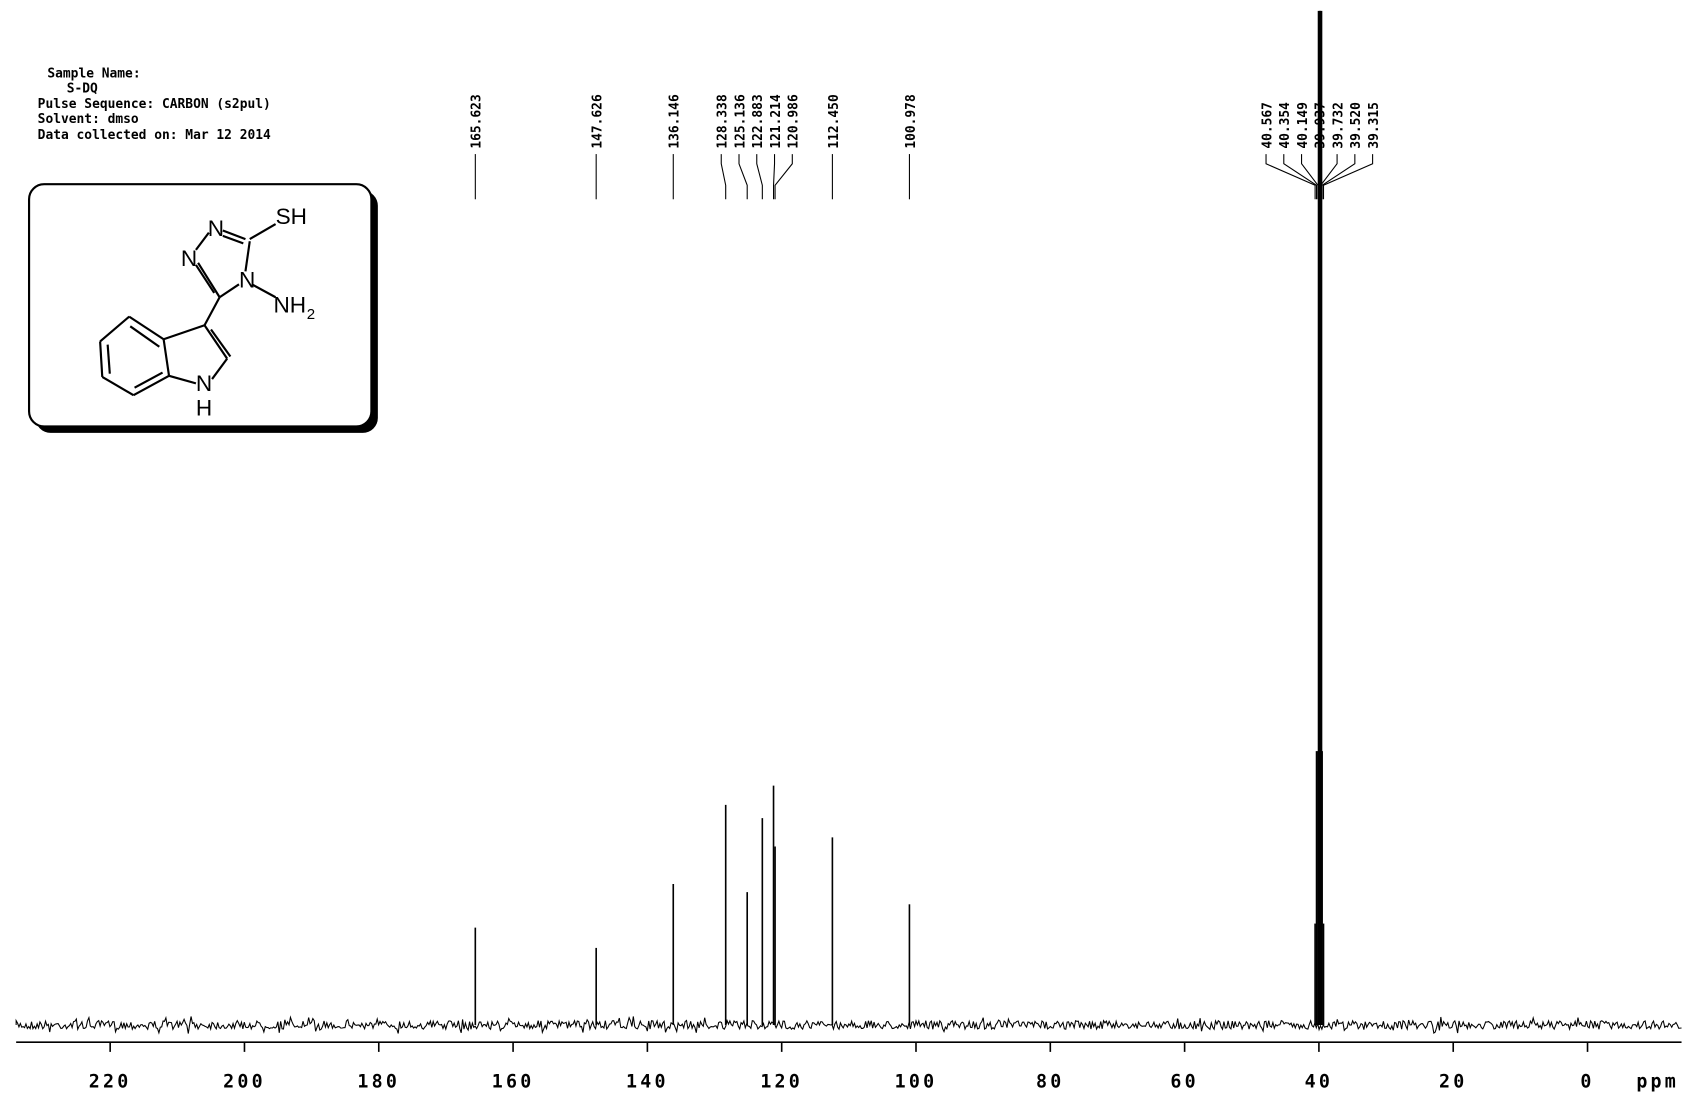  Describe the element at coordinates (93, 74) in the screenshot. I see `annotation: Sample Name:` at that location.